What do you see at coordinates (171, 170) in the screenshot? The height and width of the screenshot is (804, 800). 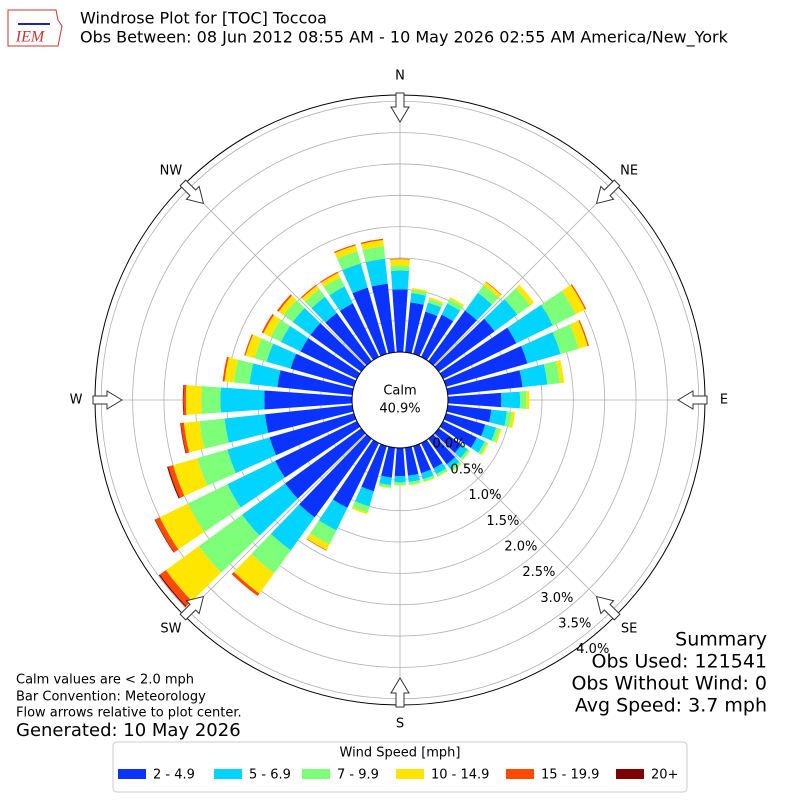 I see `compass-label: NW` at bounding box center [171, 170].